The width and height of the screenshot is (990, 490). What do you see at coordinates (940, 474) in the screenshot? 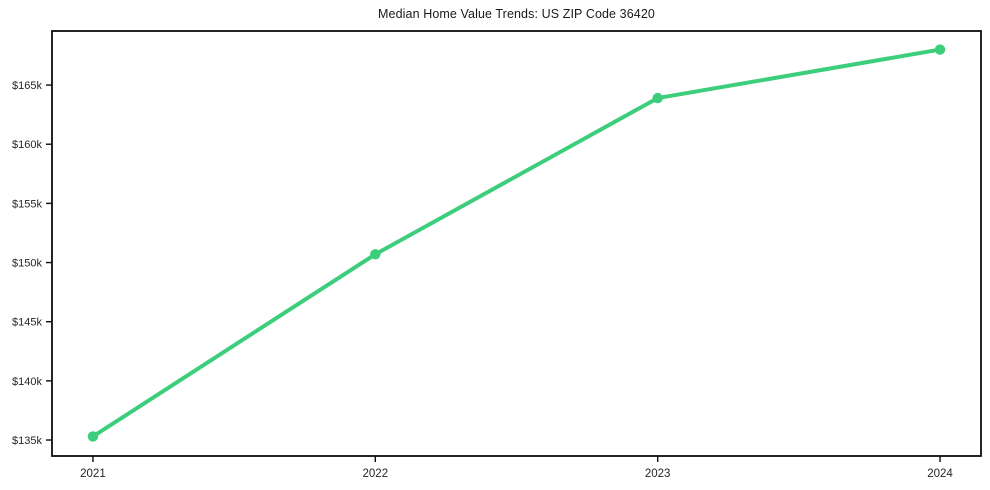
I see `x-axis-tick-label: 2024` at bounding box center [940, 474].